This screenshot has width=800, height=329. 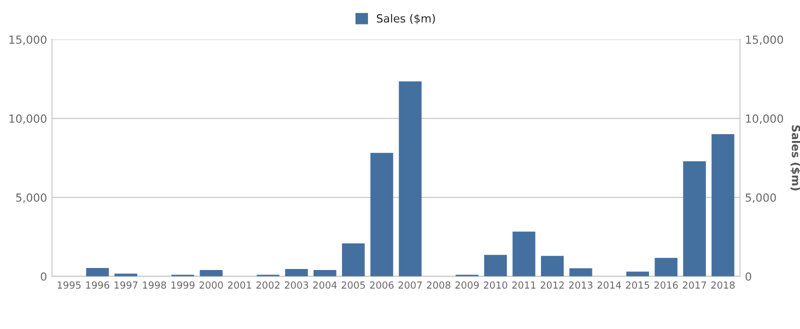 What do you see at coordinates (31, 198) in the screenshot?
I see `y-tick-label: 5,000` at bounding box center [31, 198].